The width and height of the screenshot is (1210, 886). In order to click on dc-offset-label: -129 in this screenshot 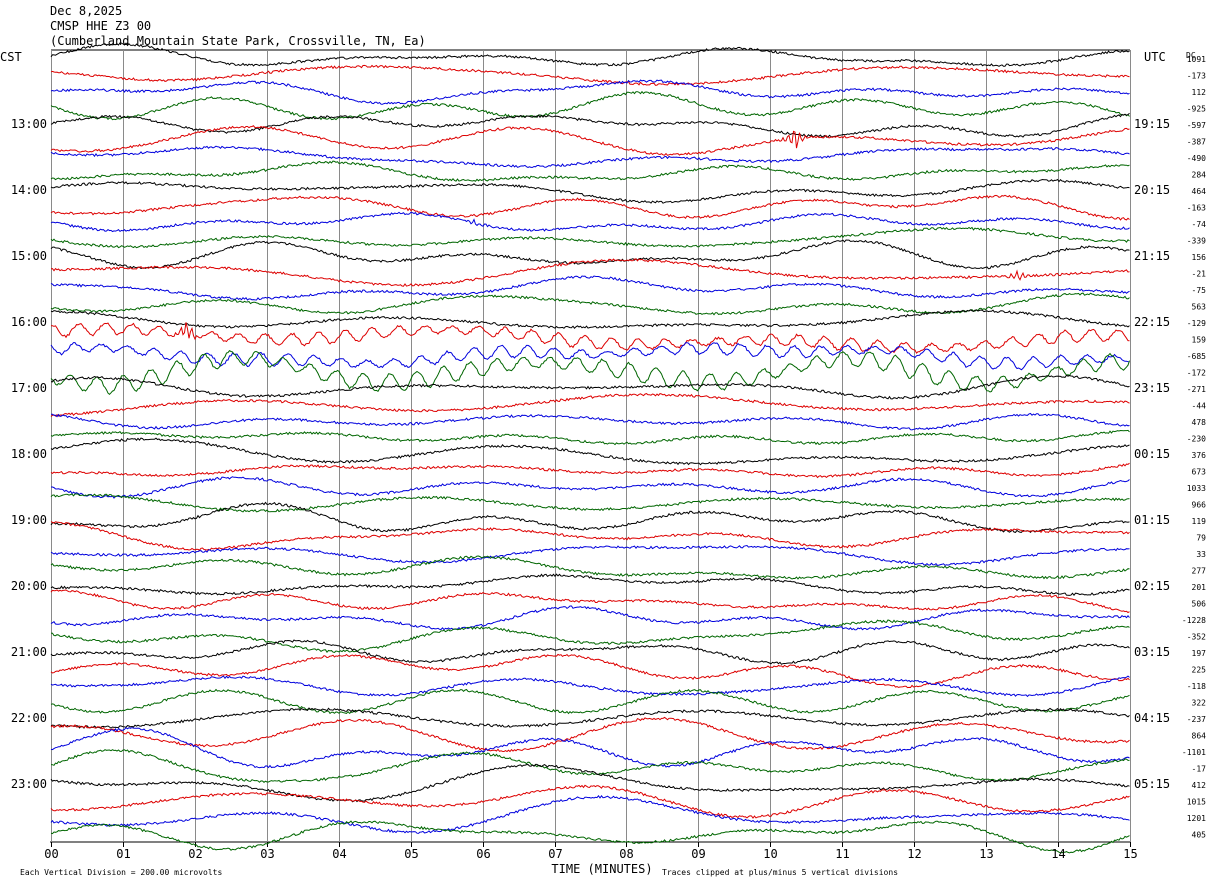, I will do `click(1196, 323)`.